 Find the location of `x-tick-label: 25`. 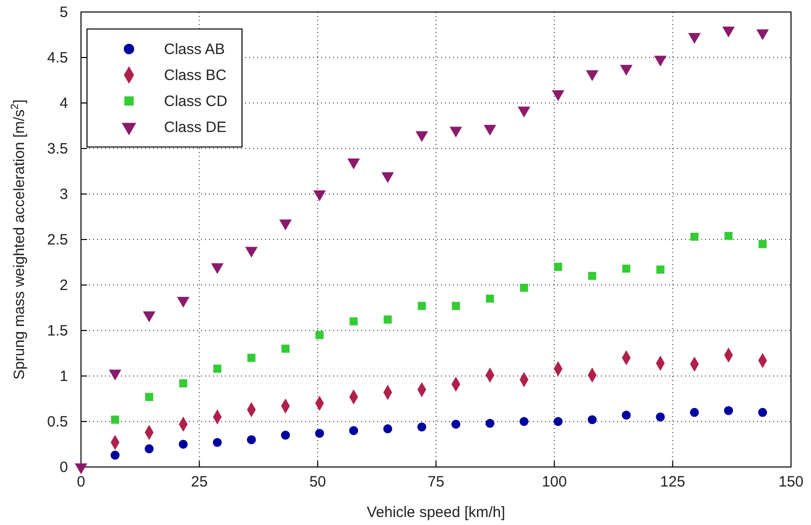

x-tick-label: 25 is located at coordinates (199, 482).